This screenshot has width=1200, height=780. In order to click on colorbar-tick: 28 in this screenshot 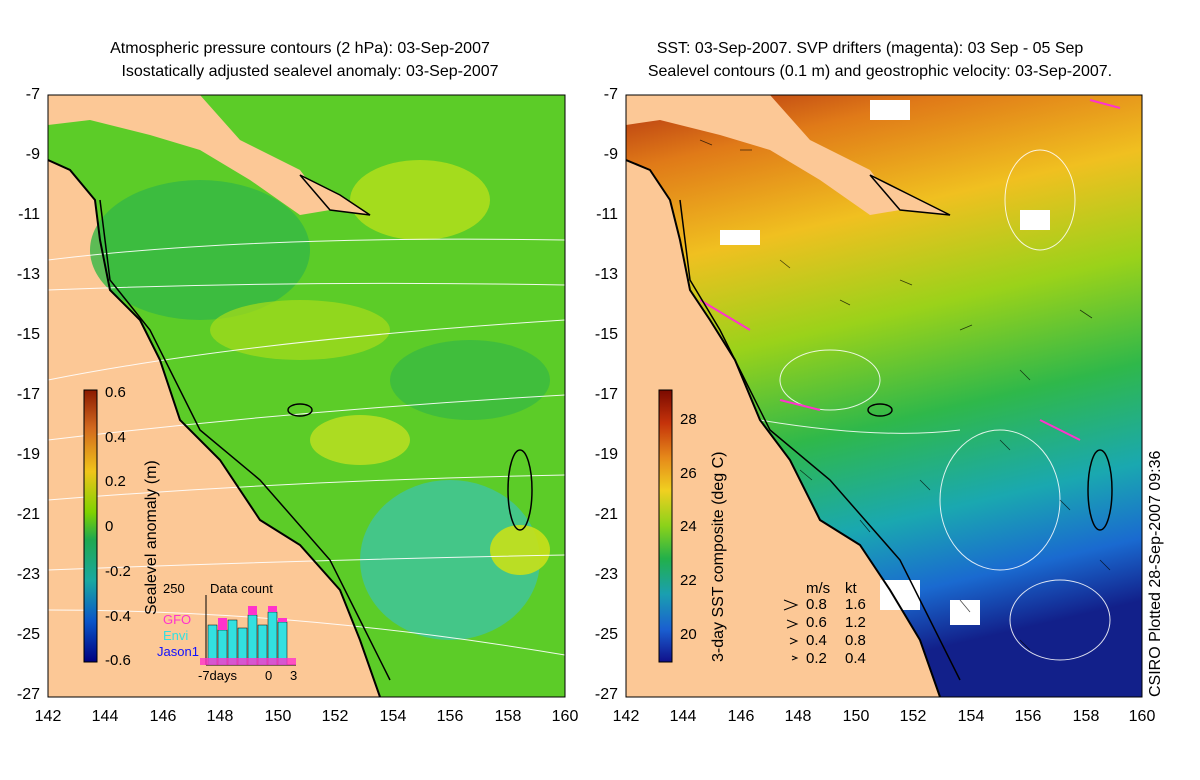, I will do `click(688, 419)`.